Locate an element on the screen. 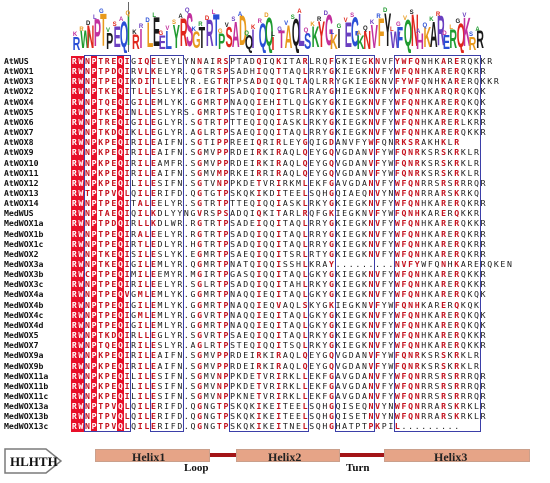  sequence-name: AtWOX5 is located at coordinates (19, 111).